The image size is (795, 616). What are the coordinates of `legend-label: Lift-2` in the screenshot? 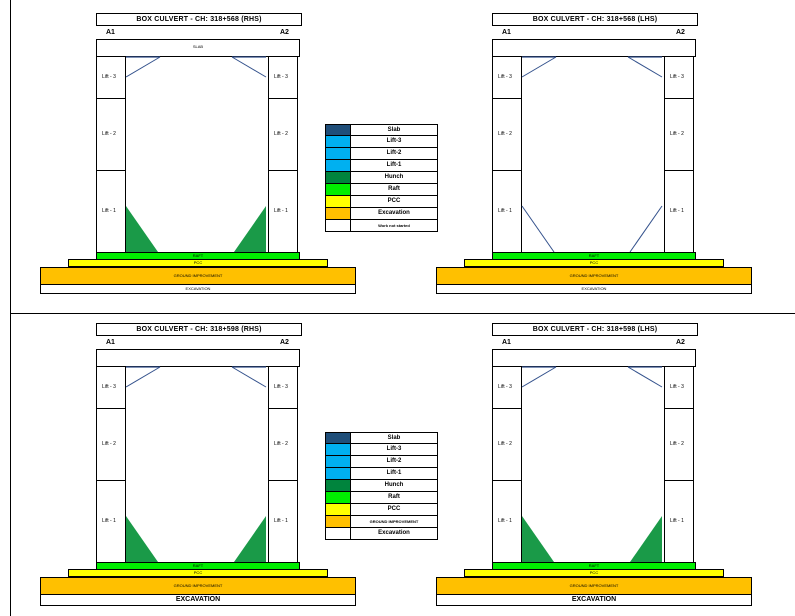 It's located at (394, 153).